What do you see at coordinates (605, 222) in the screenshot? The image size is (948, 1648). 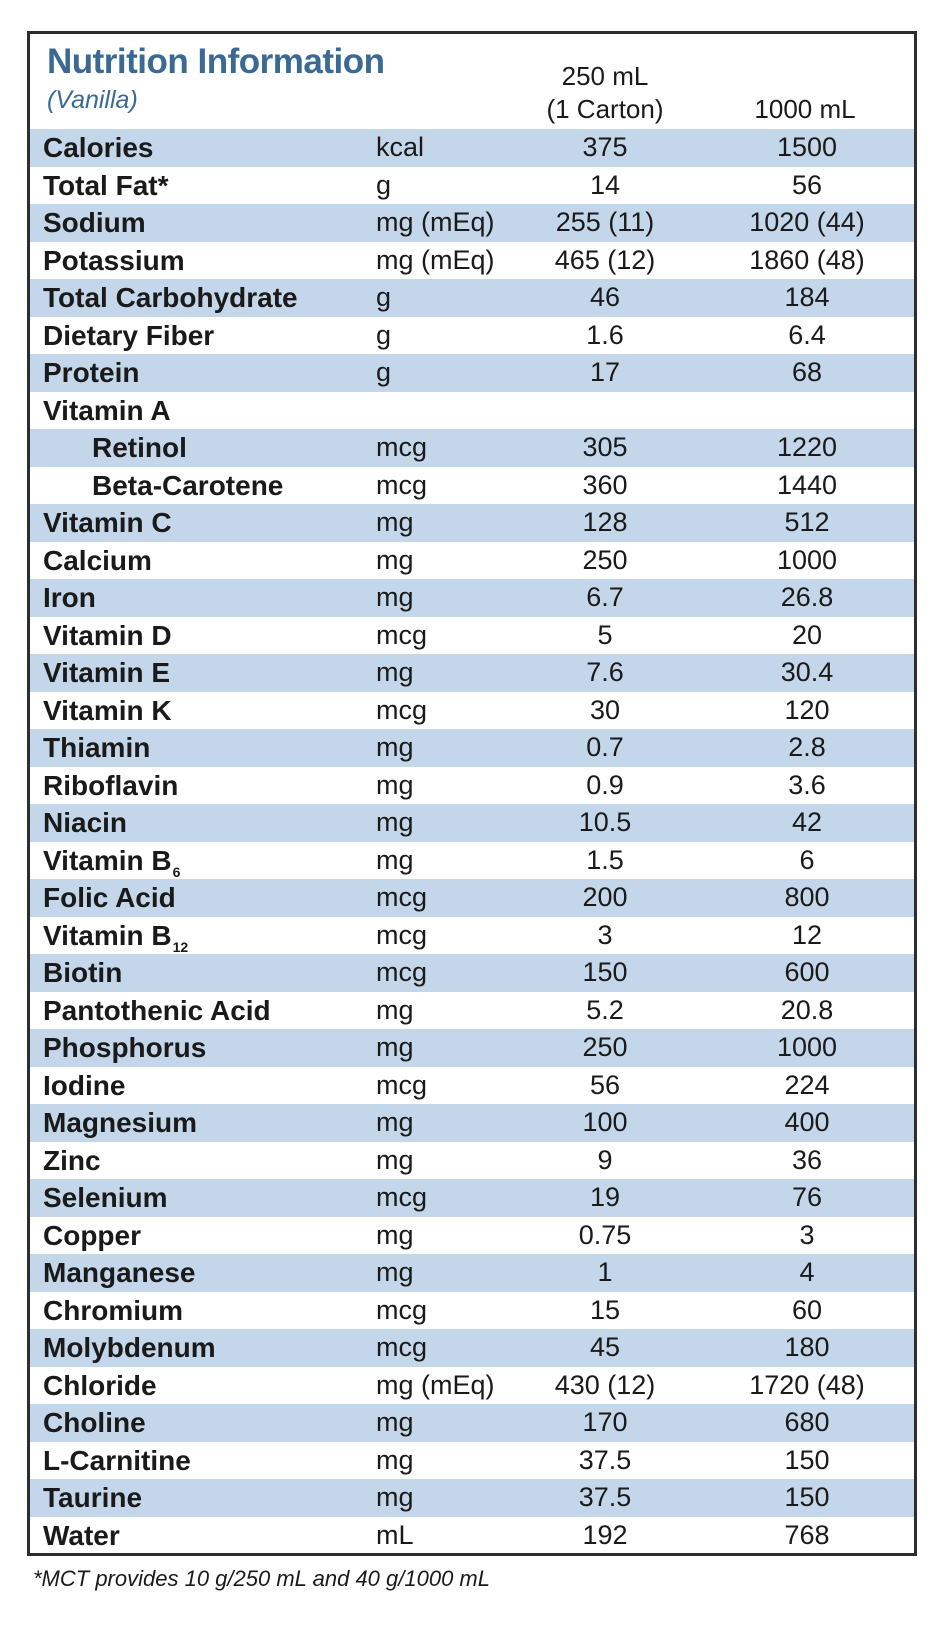 I see `value-250ml: 255 (11)` at bounding box center [605, 222].